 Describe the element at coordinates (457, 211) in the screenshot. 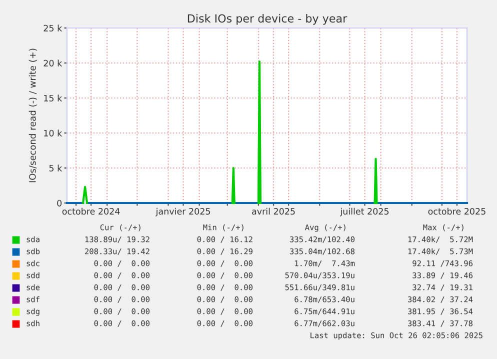

I see `x-tick-label: octobre 2025` at that location.